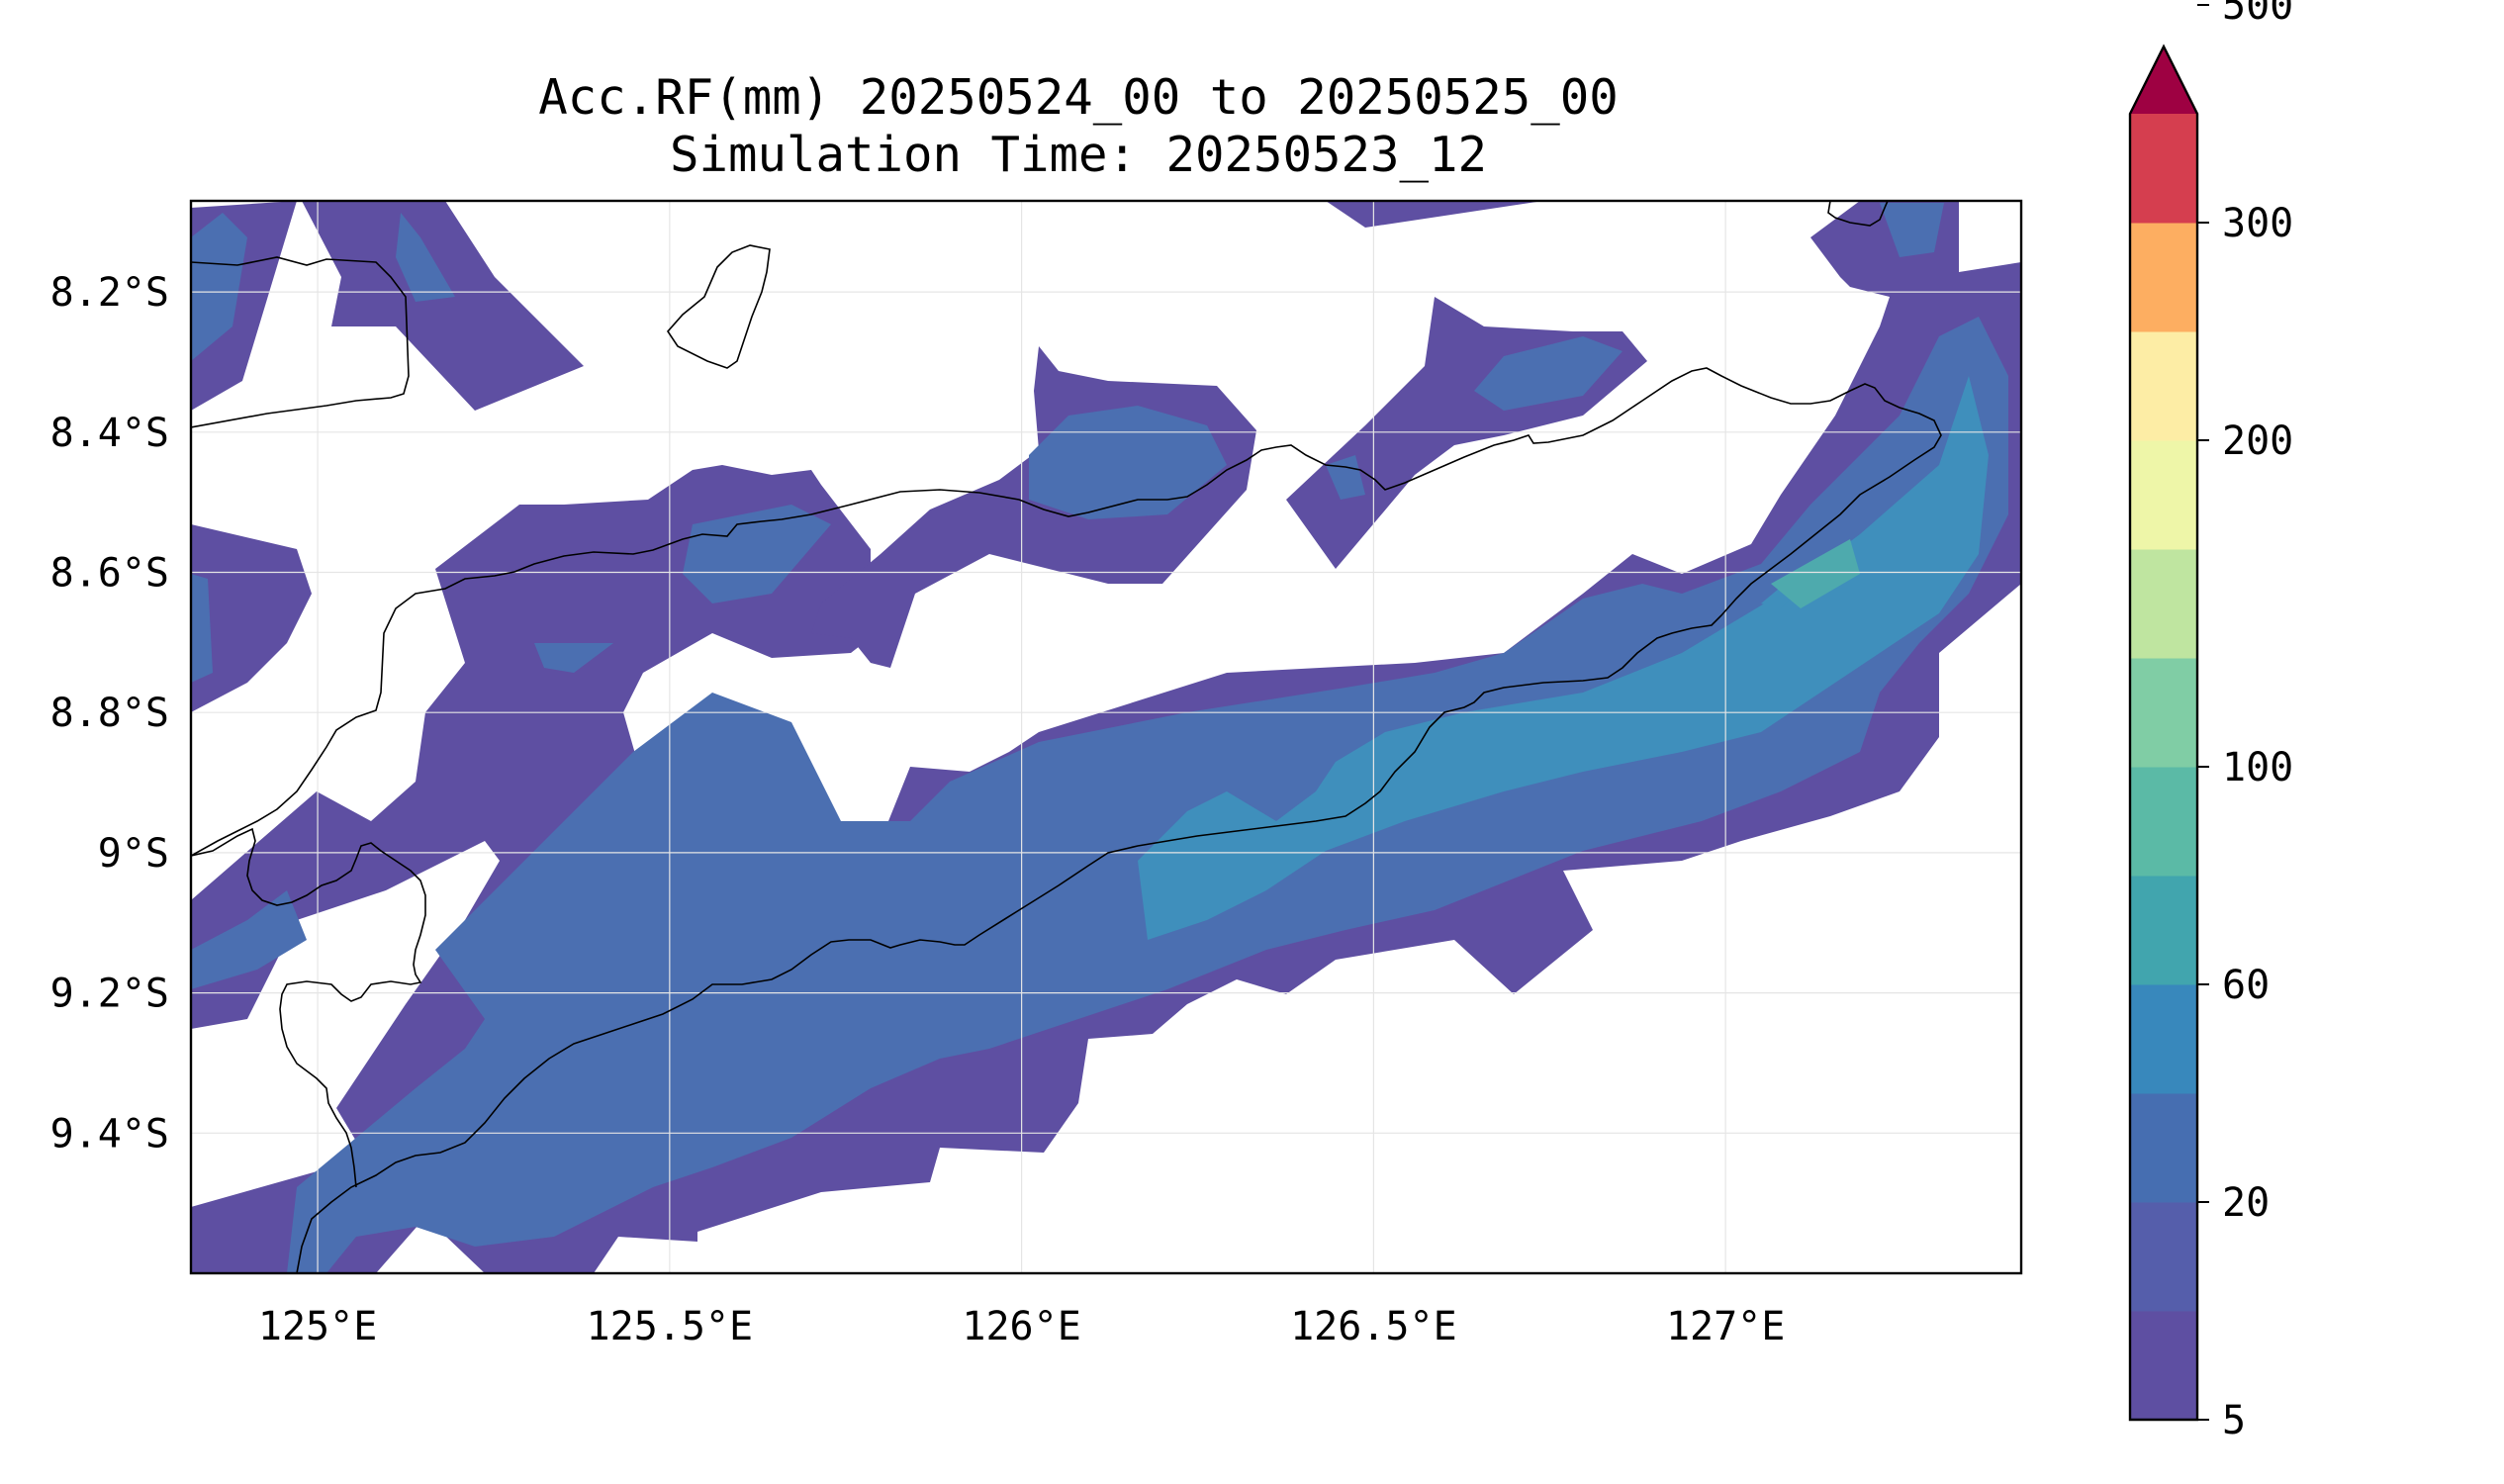 Image resolution: width=2504 pixels, height=1484 pixels. What do you see at coordinates (133, 854) in the screenshot?
I see `y-tick-label: 9°S` at bounding box center [133, 854].